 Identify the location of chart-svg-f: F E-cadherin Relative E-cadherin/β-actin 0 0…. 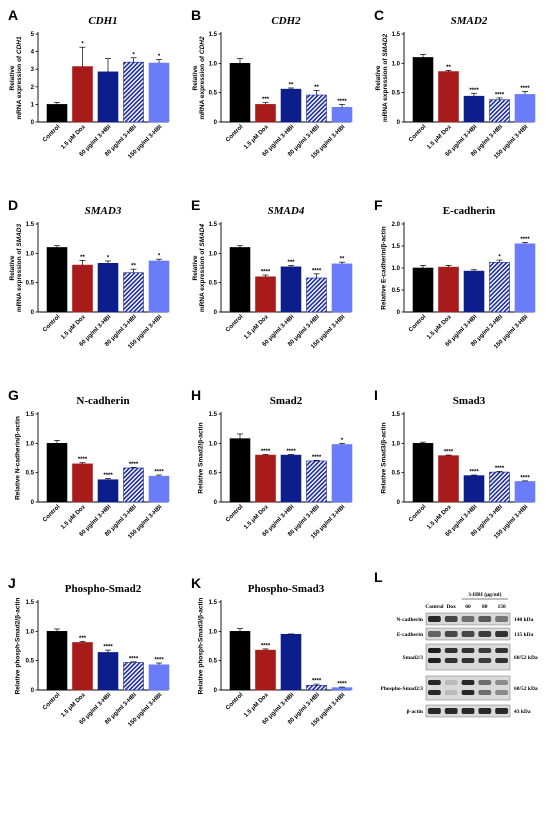
(455, 273).